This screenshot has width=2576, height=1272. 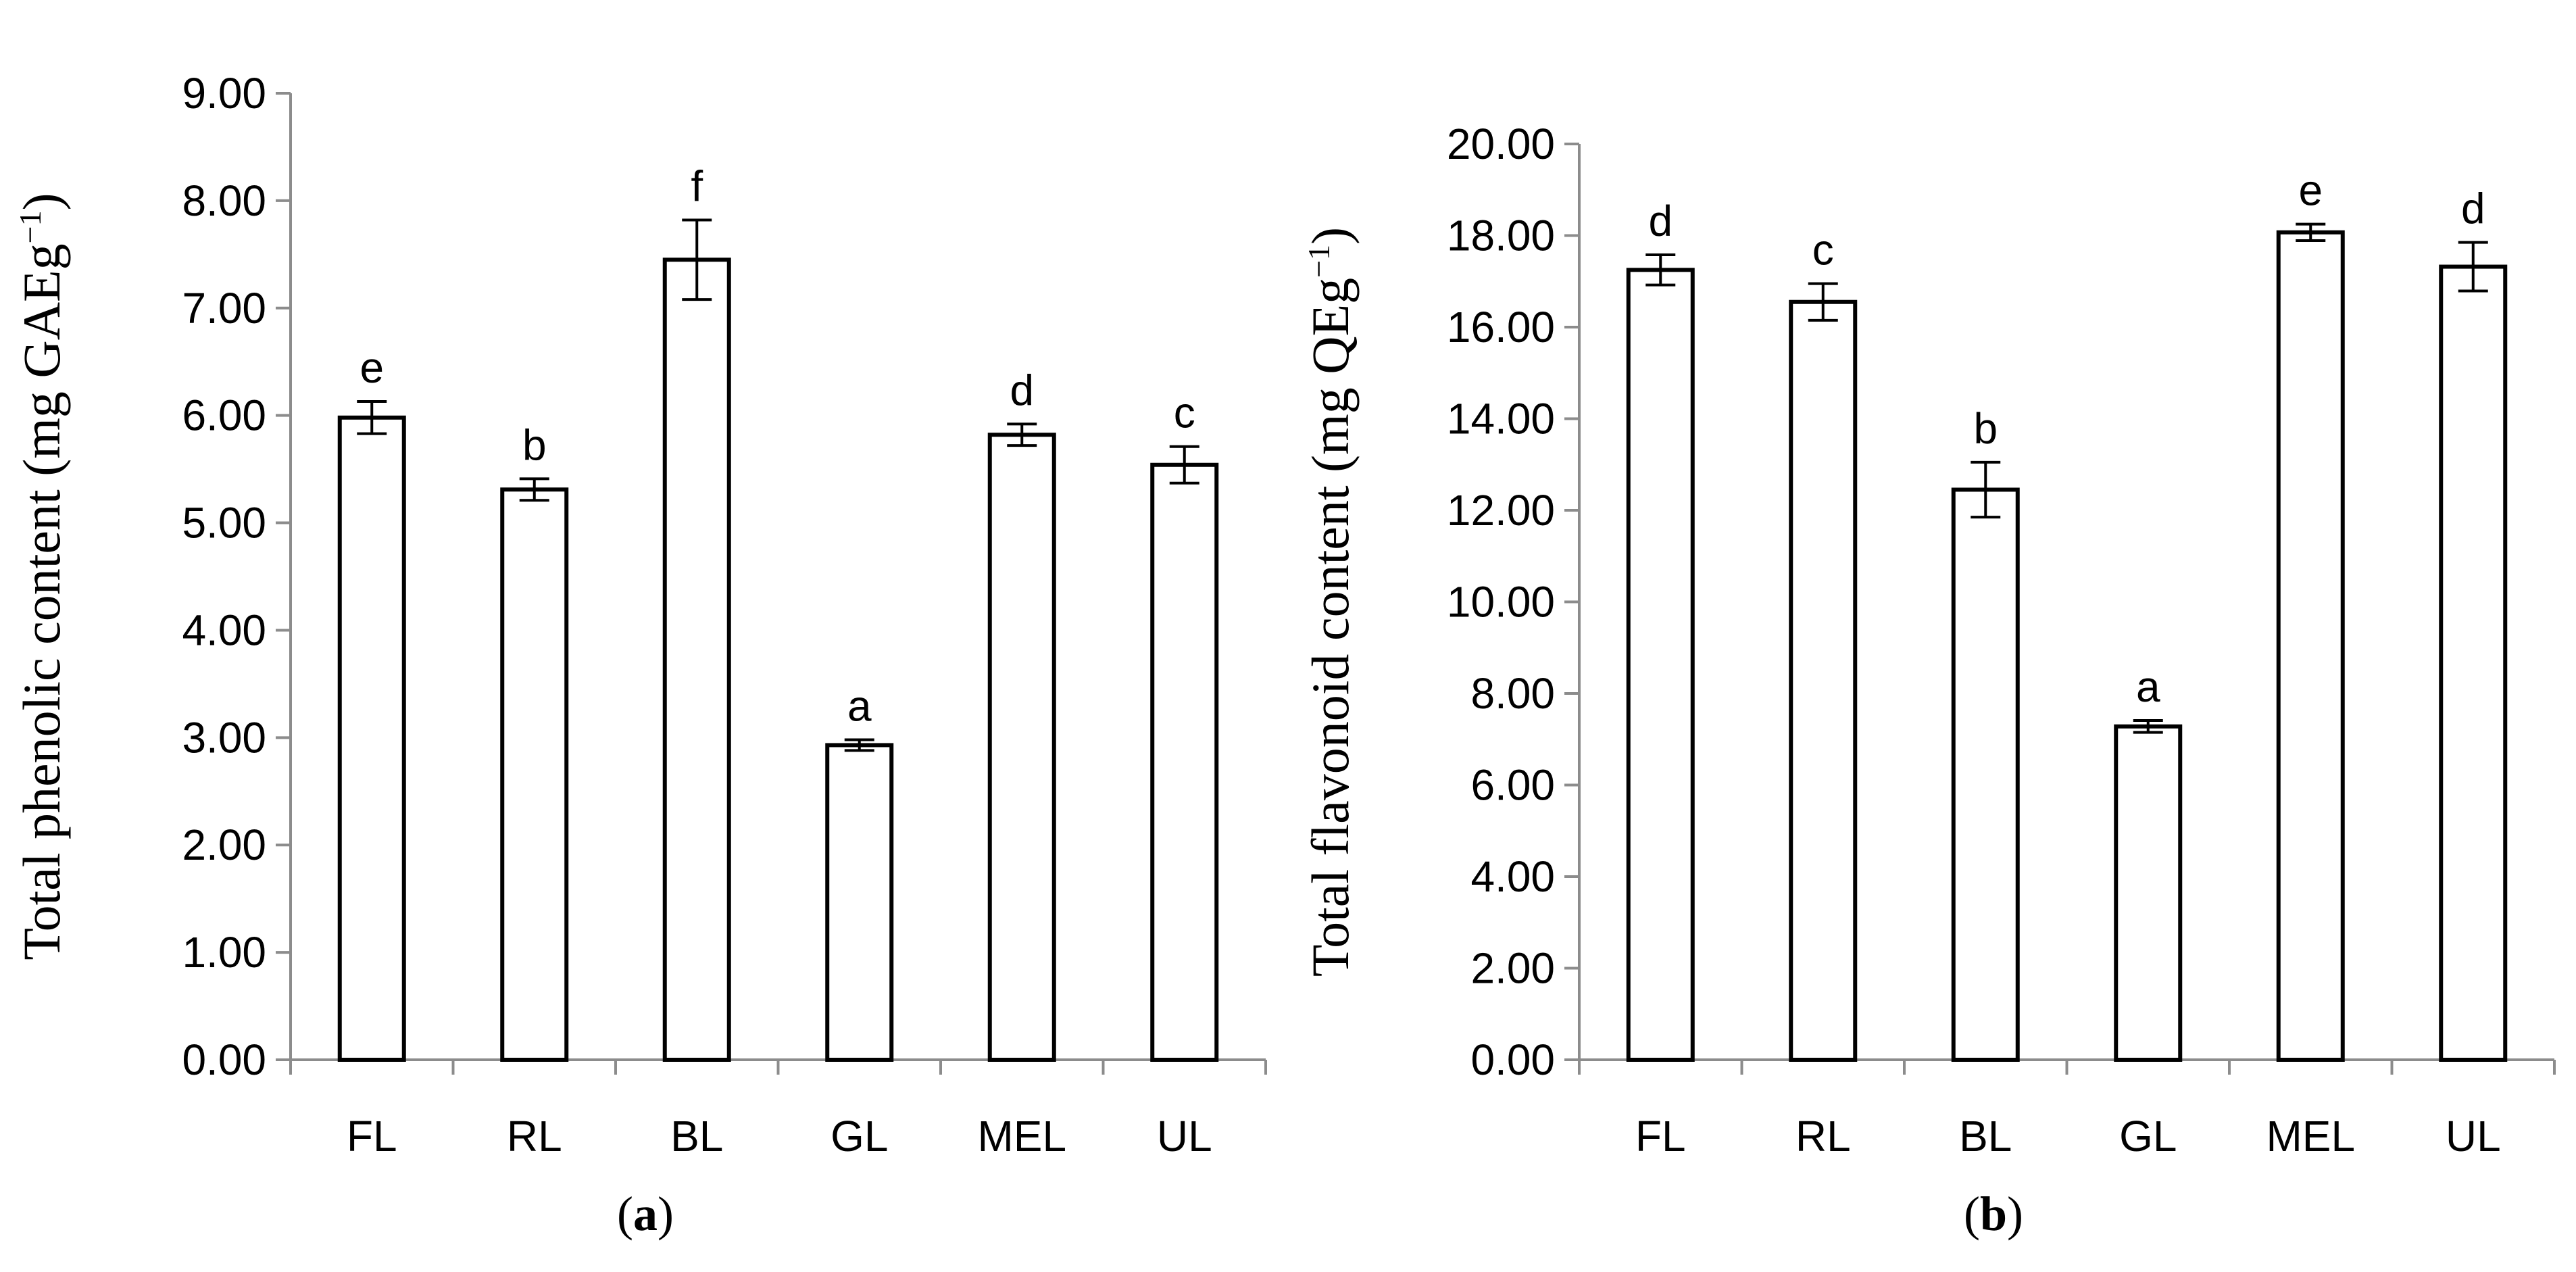 What do you see at coordinates (224, 308) in the screenshot?
I see `y-tick-label: 7.00` at bounding box center [224, 308].